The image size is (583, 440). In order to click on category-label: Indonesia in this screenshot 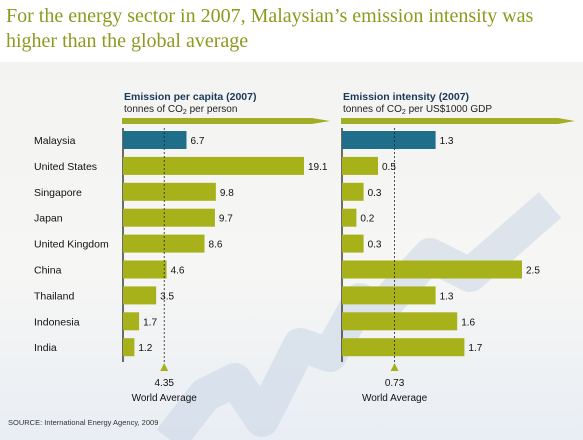, I will do `click(57, 322)`.